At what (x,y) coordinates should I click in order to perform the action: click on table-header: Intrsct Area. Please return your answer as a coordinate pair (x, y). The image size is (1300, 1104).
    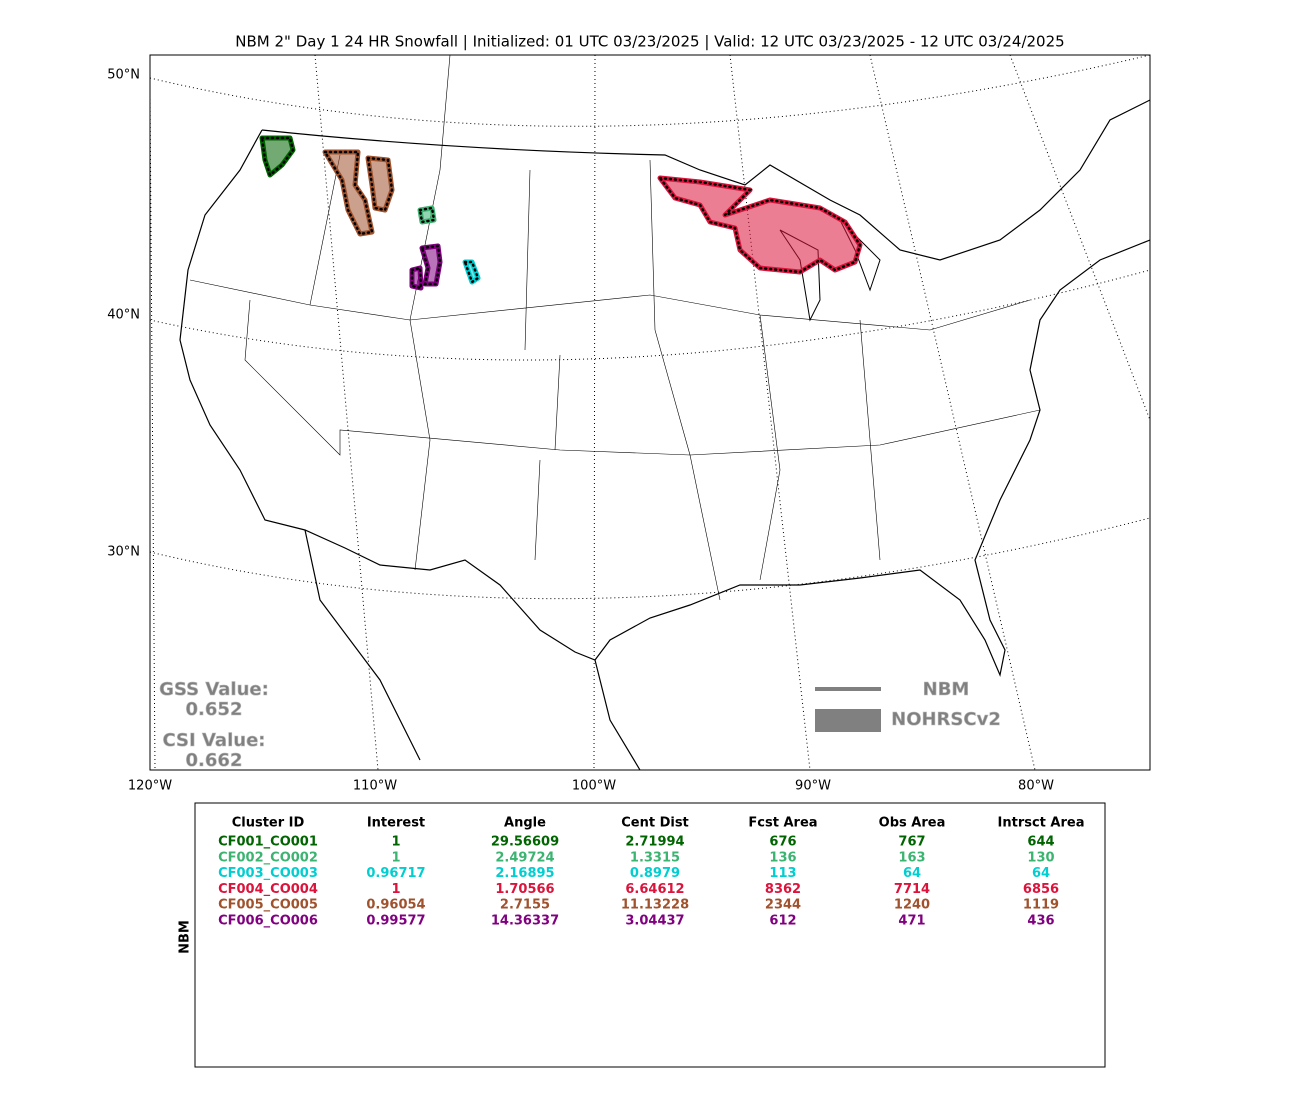
    Looking at the image, I should click on (1041, 823).